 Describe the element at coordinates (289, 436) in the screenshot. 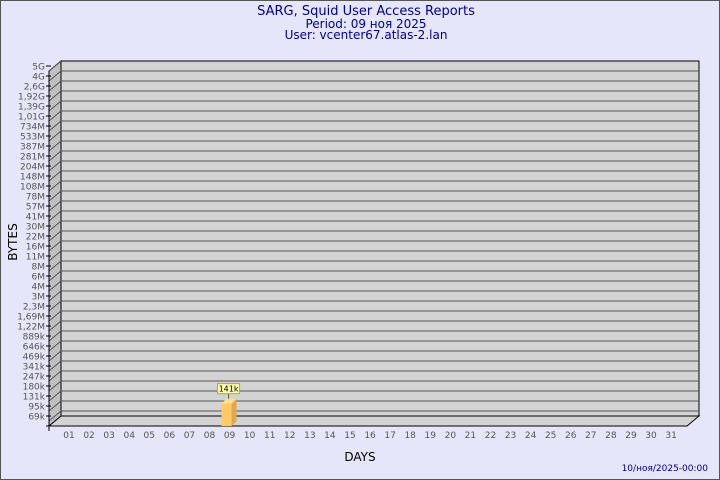

I see `x-tick-label: 12` at that location.